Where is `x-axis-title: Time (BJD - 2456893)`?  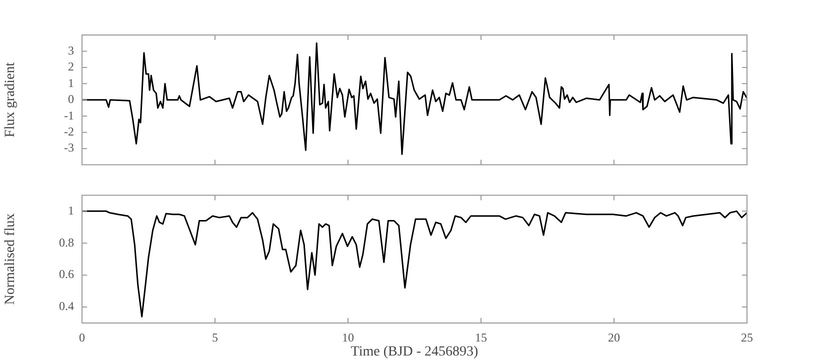 x-axis-title: Time (BJD - 2456893) is located at coordinates (414, 352).